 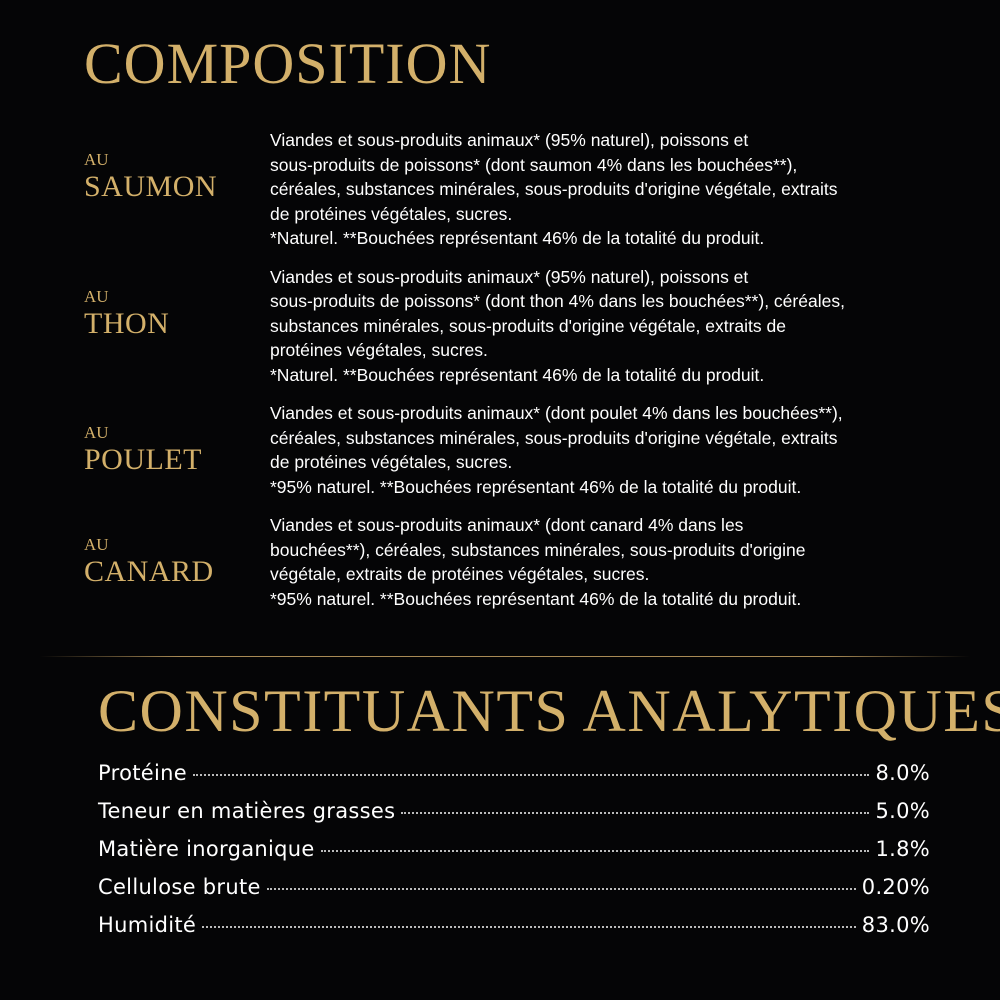 What do you see at coordinates (206, 849) in the screenshot?
I see `analytic-label: Matière inorganique` at bounding box center [206, 849].